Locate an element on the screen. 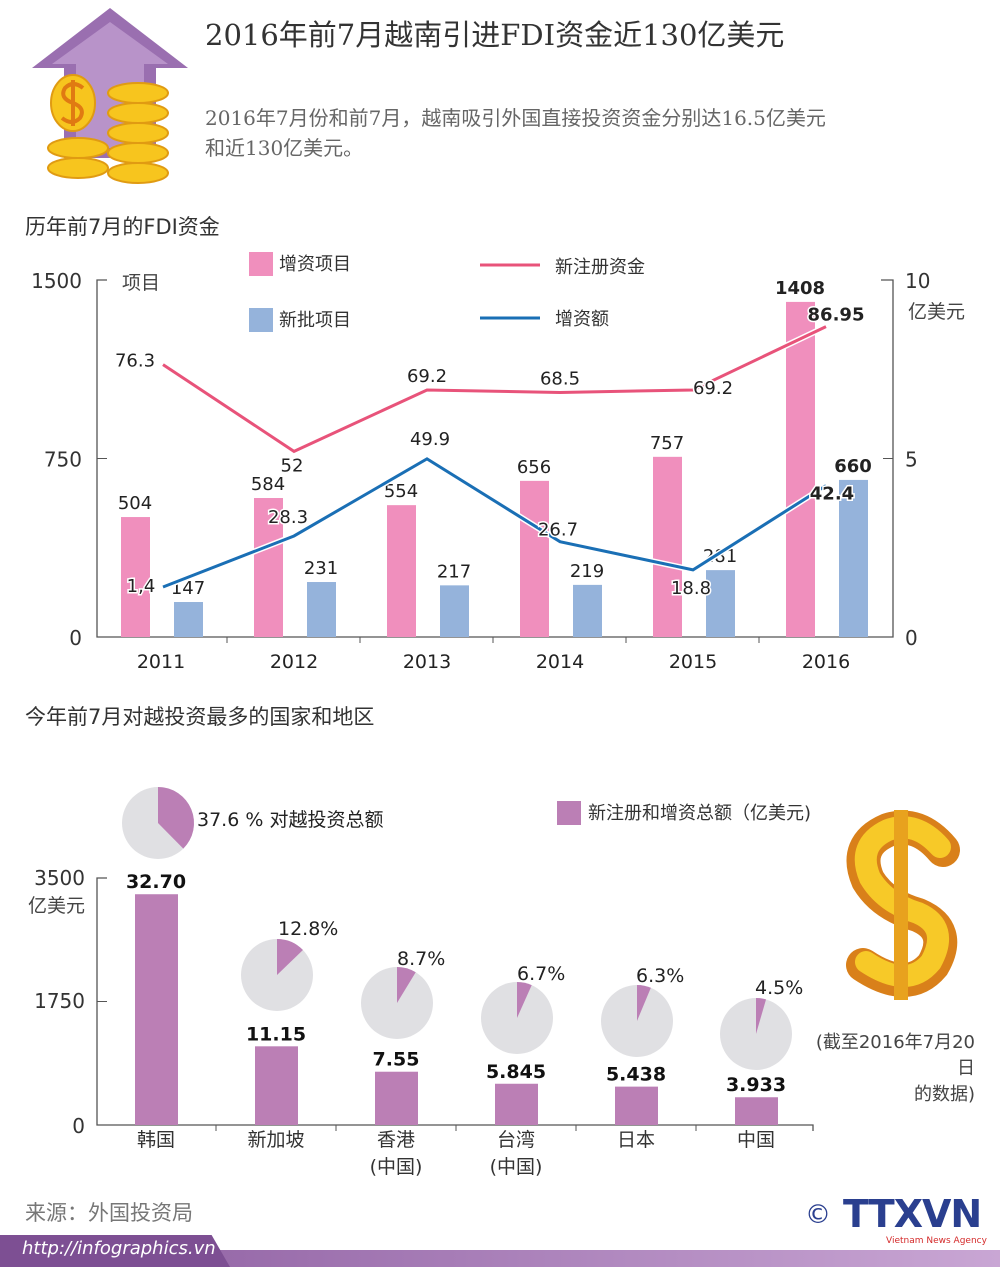 Image resolution: width=1000 pixels, height=1267 pixels. ttxvn-logo: TTXVN is located at coordinates (912, 1214).